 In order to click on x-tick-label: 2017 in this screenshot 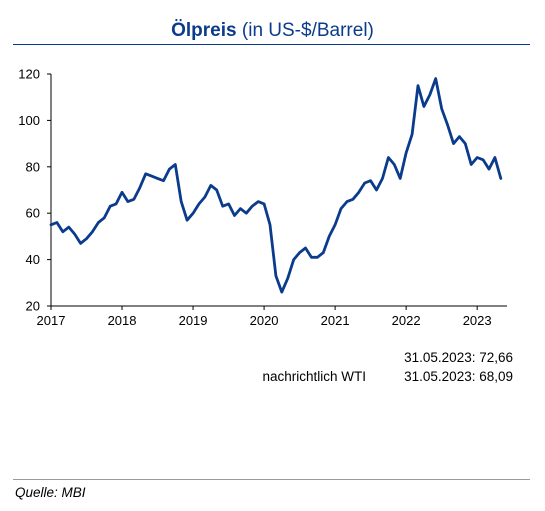, I will do `click(51, 320)`.